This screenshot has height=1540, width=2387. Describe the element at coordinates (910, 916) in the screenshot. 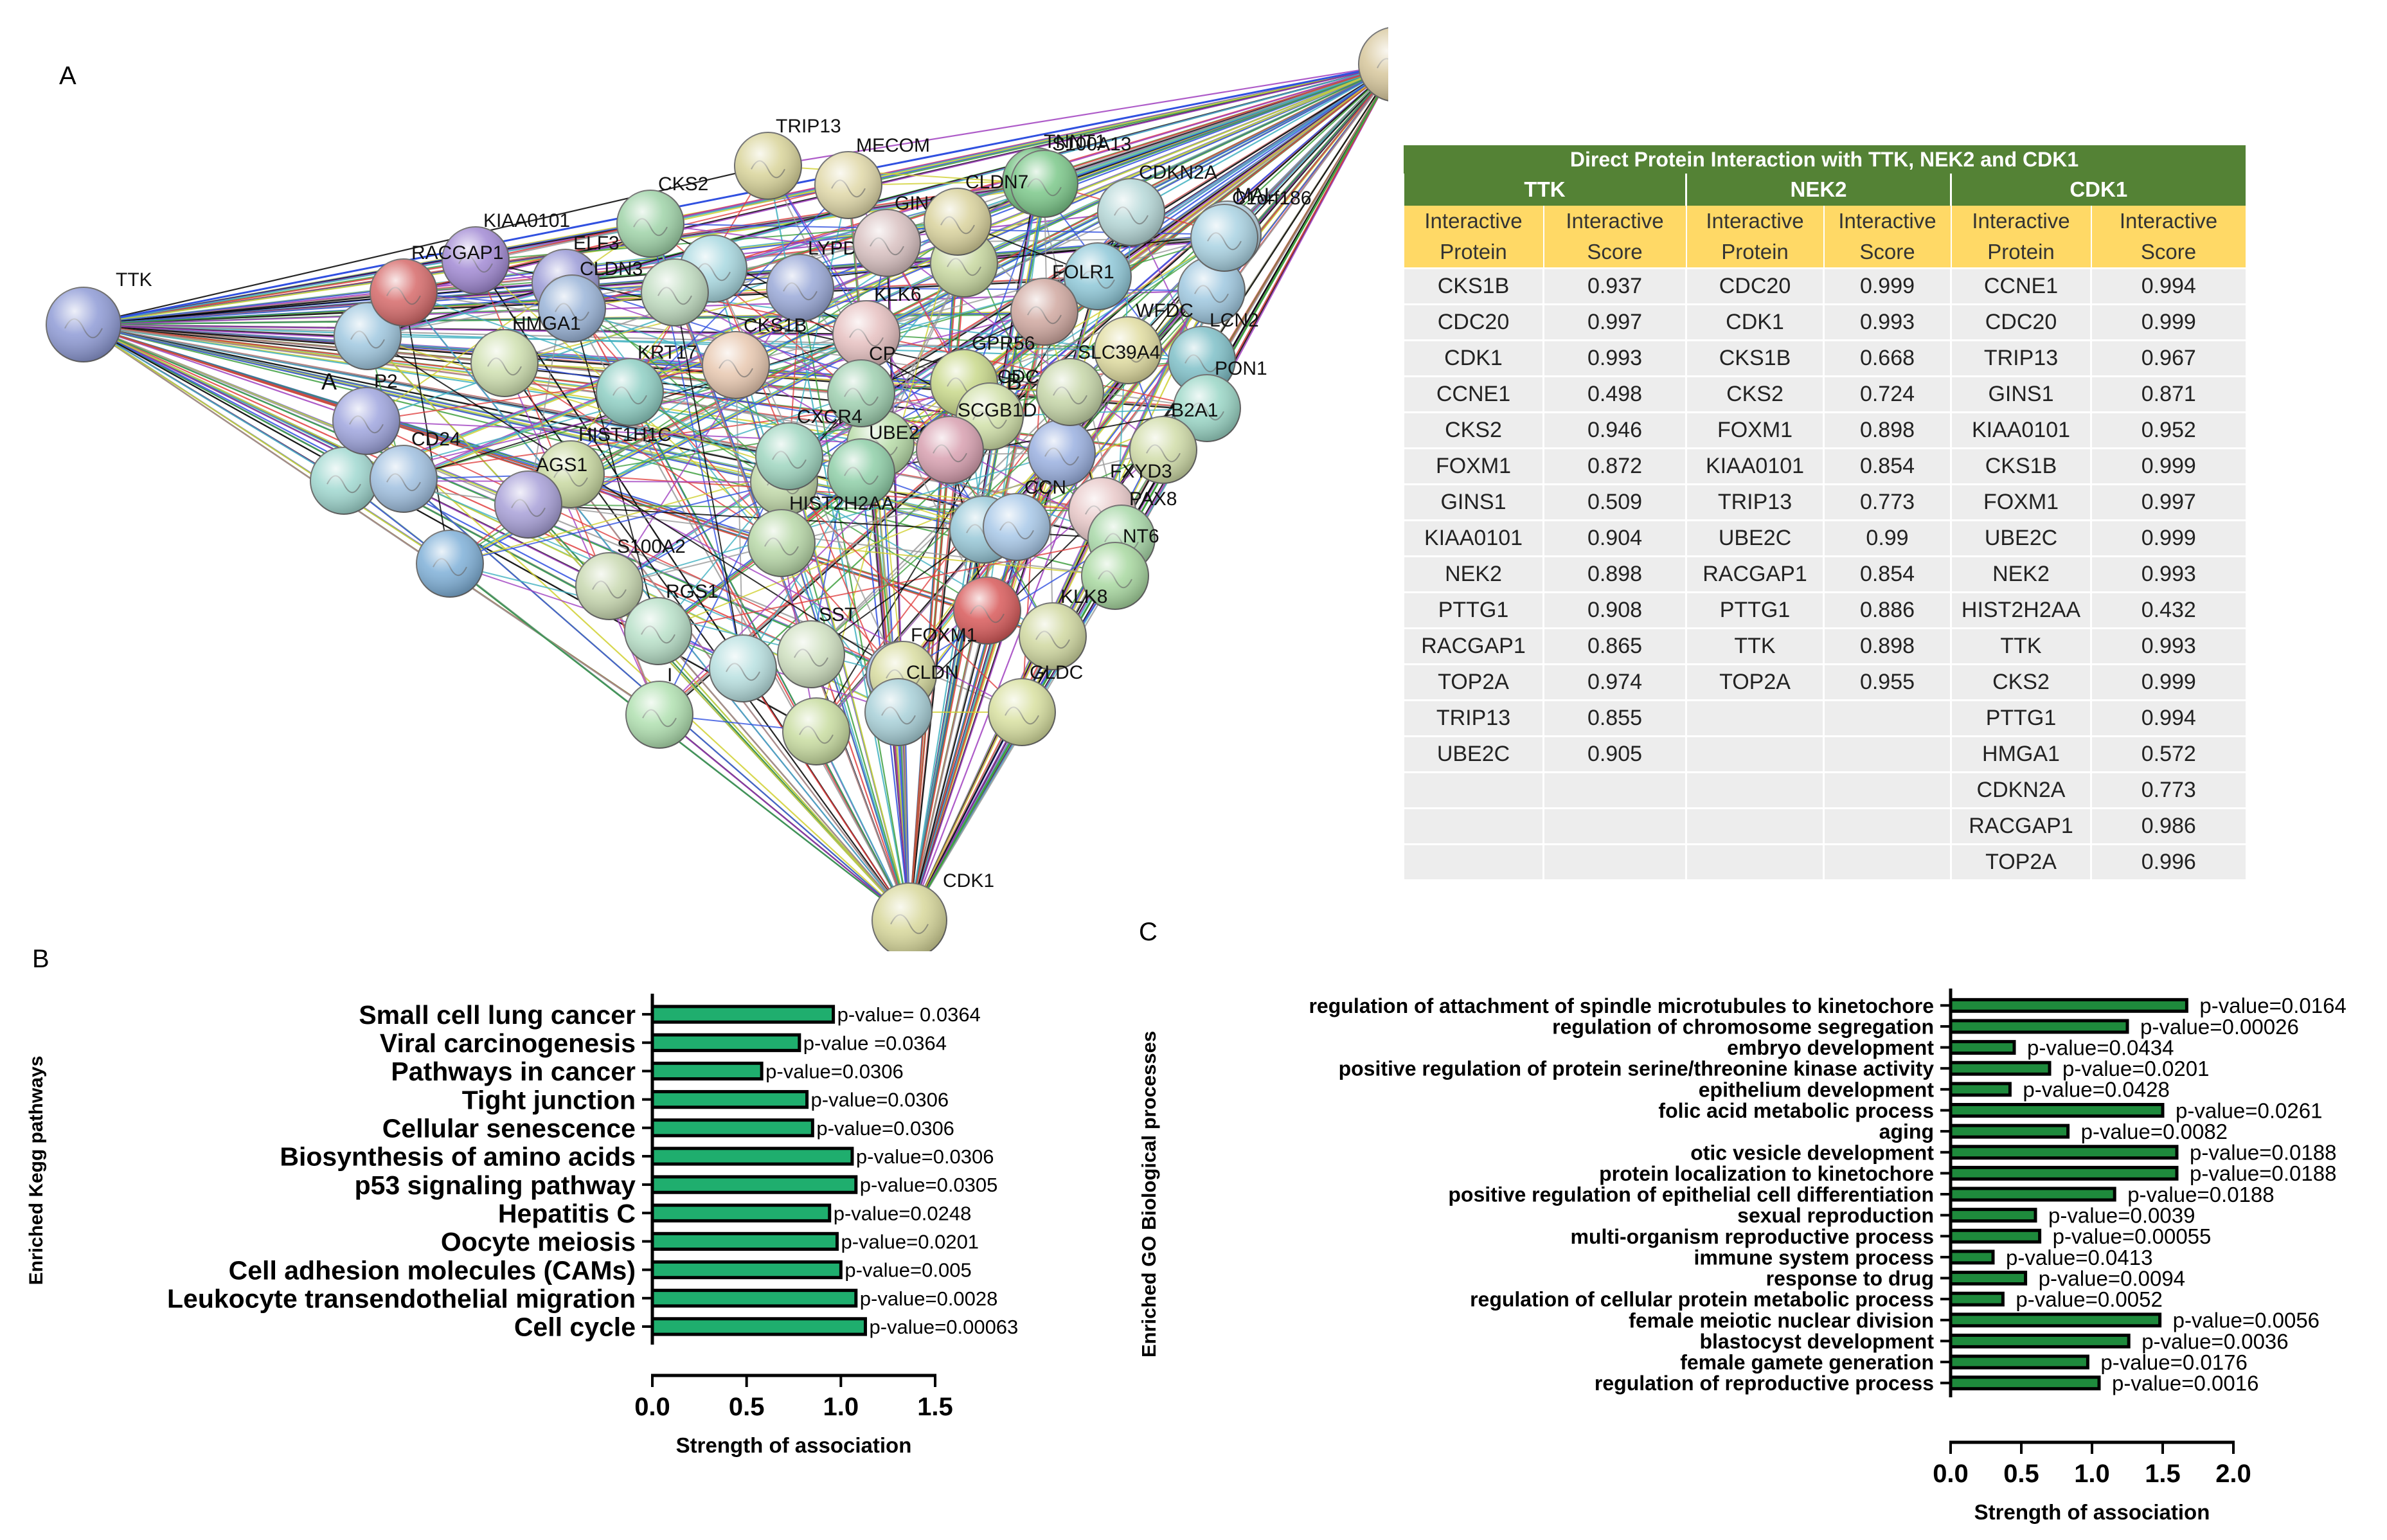

I see `network-hub-cdk1` at that location.